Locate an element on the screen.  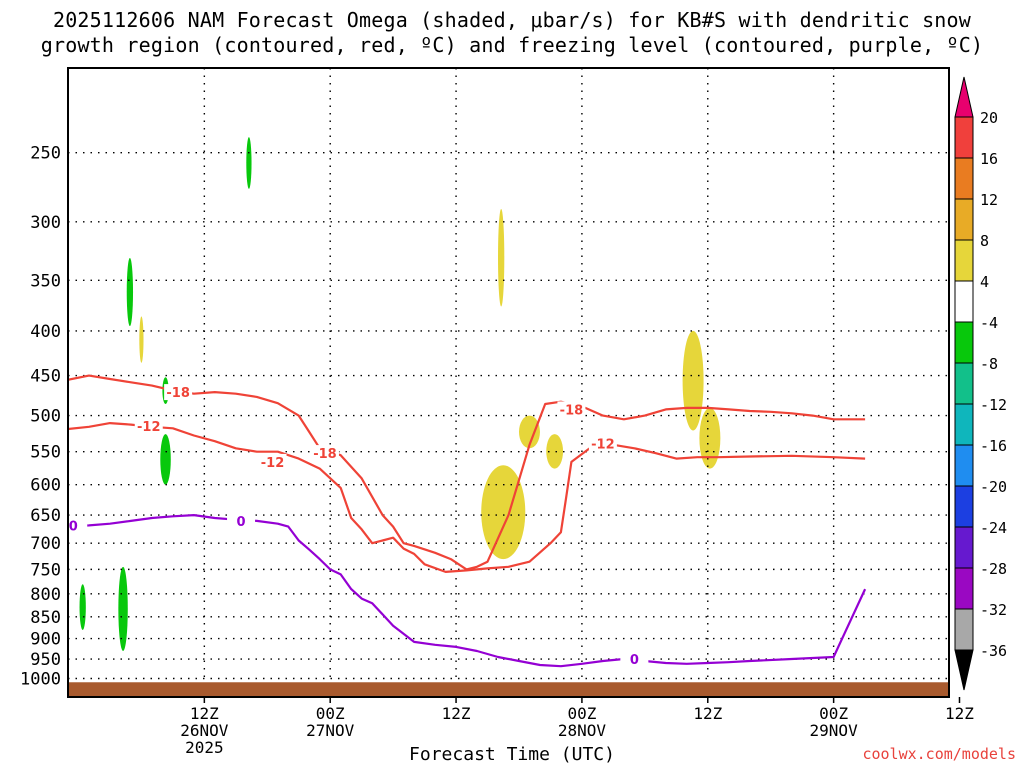
colorbar-label: -8 is located at coordinates (989, 364).